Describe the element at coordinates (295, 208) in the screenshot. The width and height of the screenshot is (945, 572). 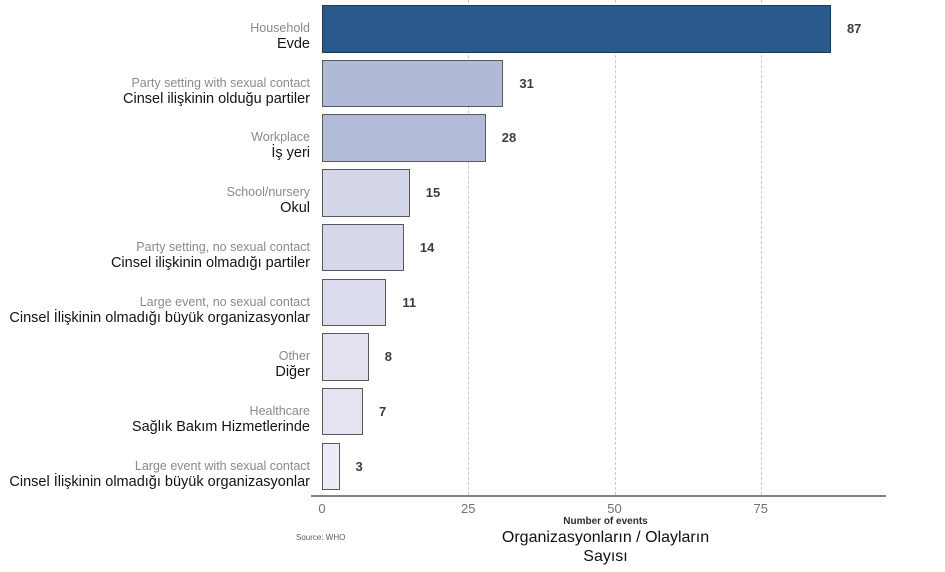
I see `category-label-tr: Okul` at that location.